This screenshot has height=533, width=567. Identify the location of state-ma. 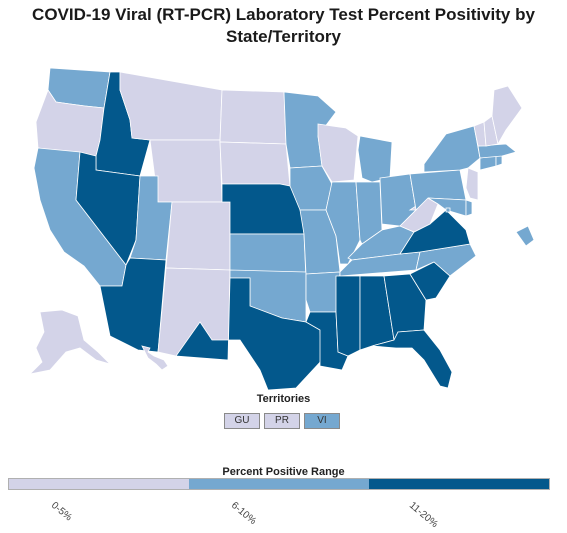
(497, 151).